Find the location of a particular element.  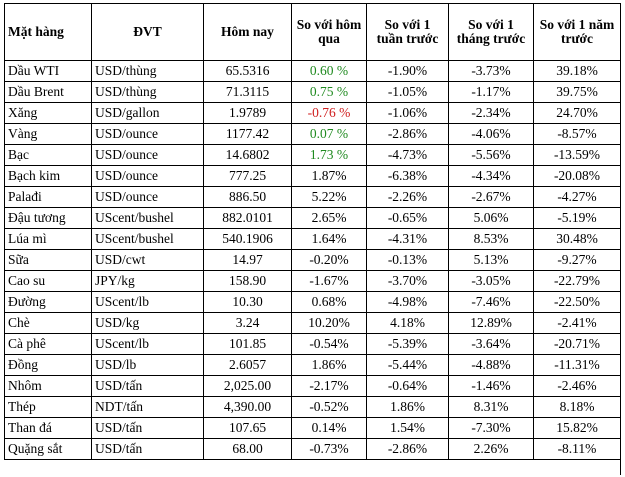

cell-vs-week: -1.06% is located at coordinates (407, 113).